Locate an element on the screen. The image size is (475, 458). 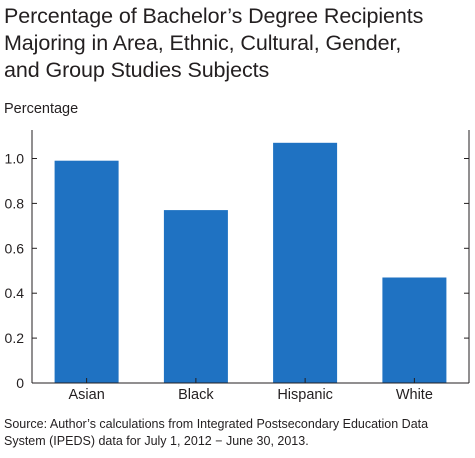
bar-black is located at coordinates (195, 296).